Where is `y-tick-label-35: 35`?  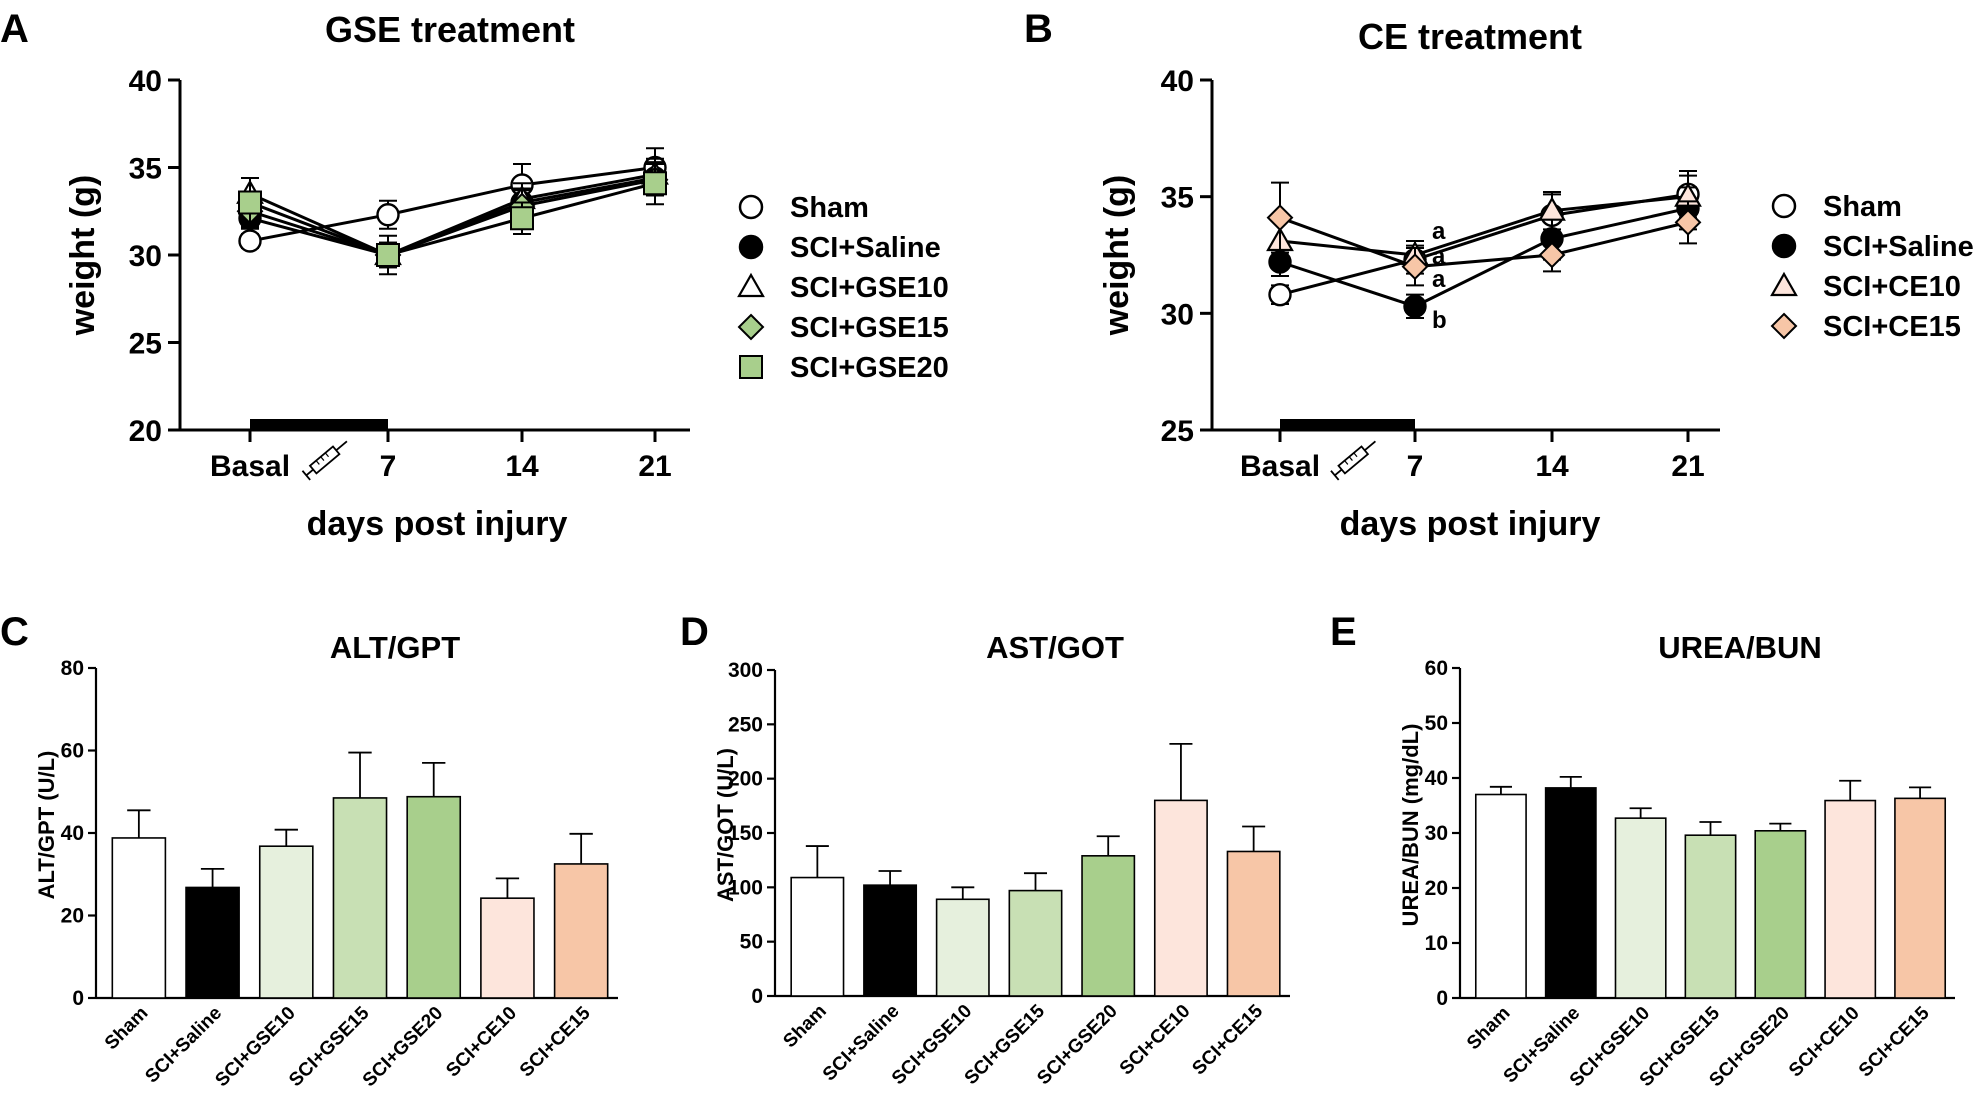
y-tick-label-35: 35 is located at coordinates (1177, 198).